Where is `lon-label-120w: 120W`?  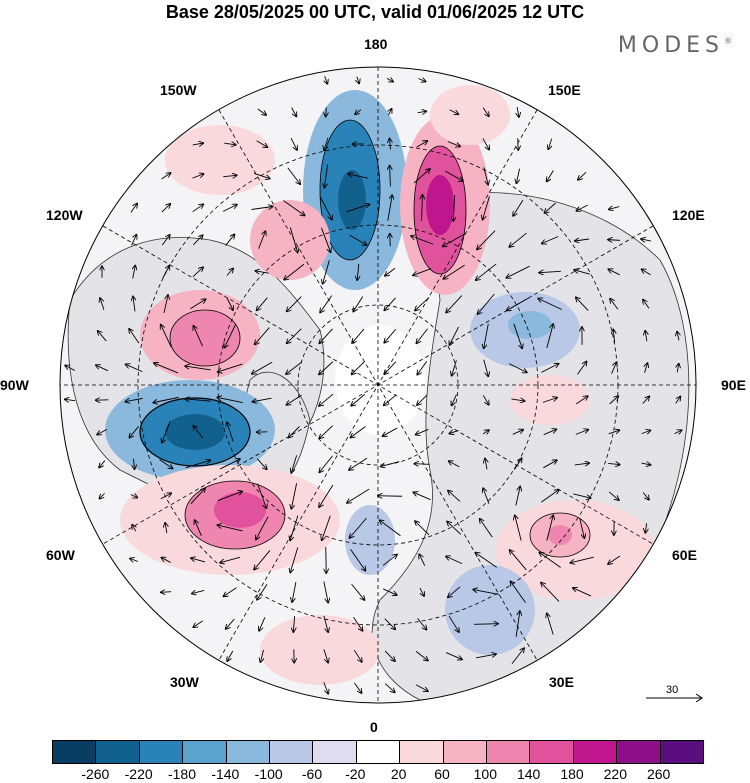
lon-label-120w: 120W is located at coordinates (64, 215).